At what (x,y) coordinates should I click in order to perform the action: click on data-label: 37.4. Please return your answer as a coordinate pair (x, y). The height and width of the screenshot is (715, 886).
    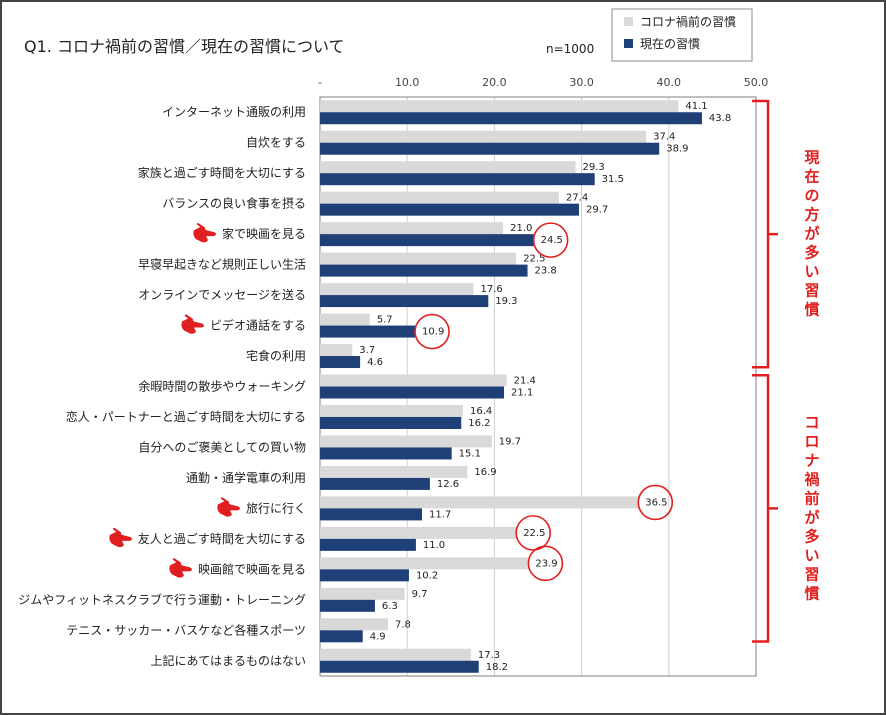
    Looking at the image, I should click on (664, 137).